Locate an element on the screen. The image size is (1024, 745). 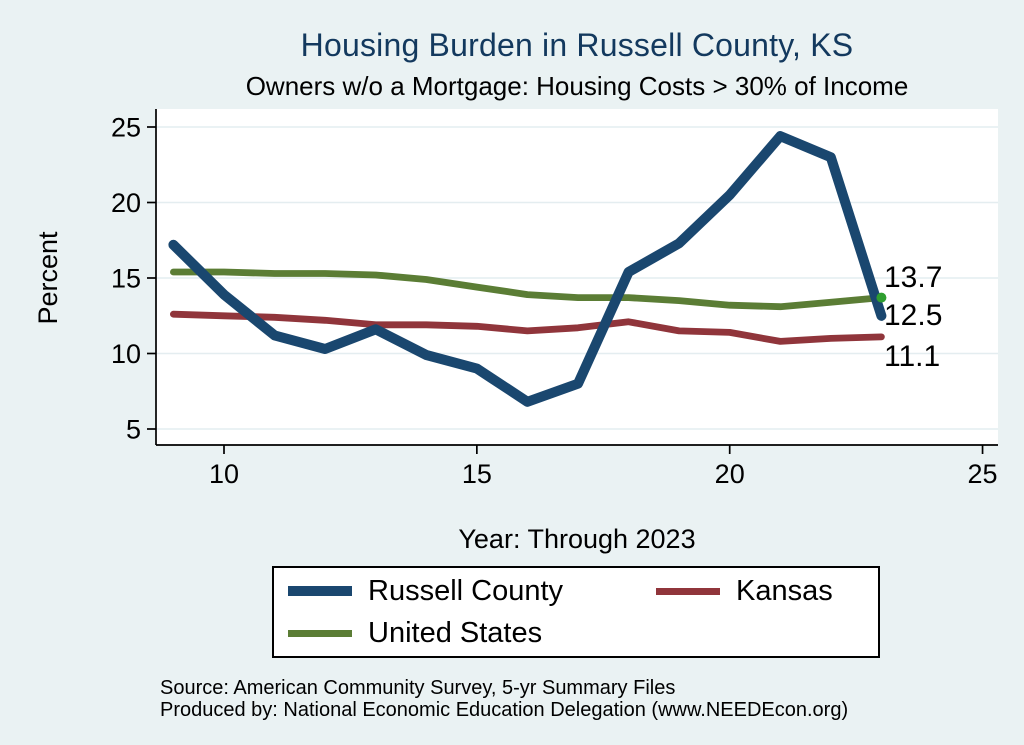
chart-title: Housing Burden in Russell County, KS is located at coordinates (577, 45).